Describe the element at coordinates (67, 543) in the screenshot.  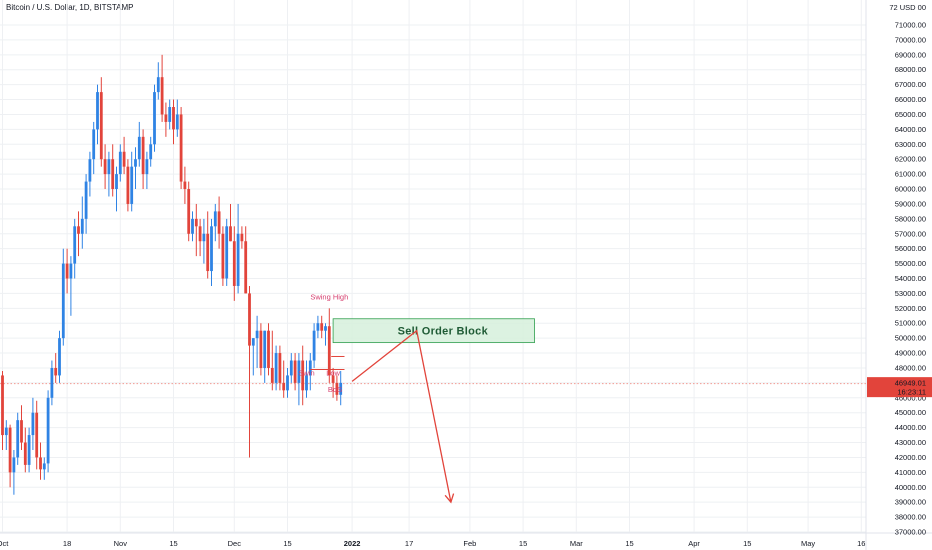
I see `x-tick-label: 18` at that location.